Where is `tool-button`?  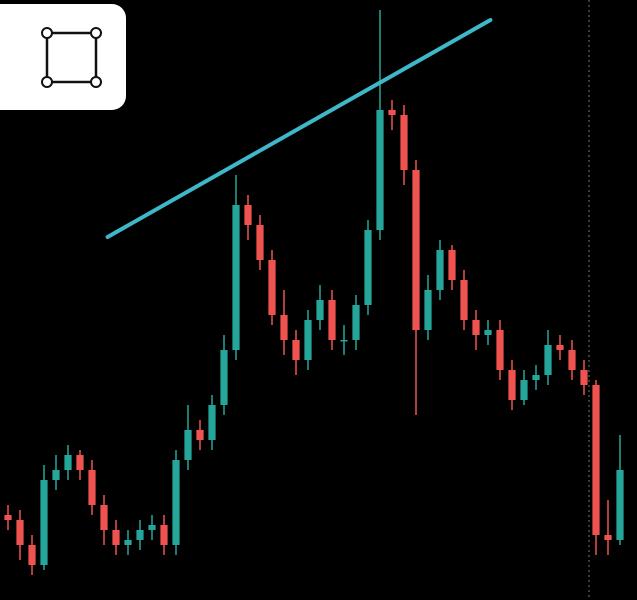
tool-button is located at coordinates (63, 57).